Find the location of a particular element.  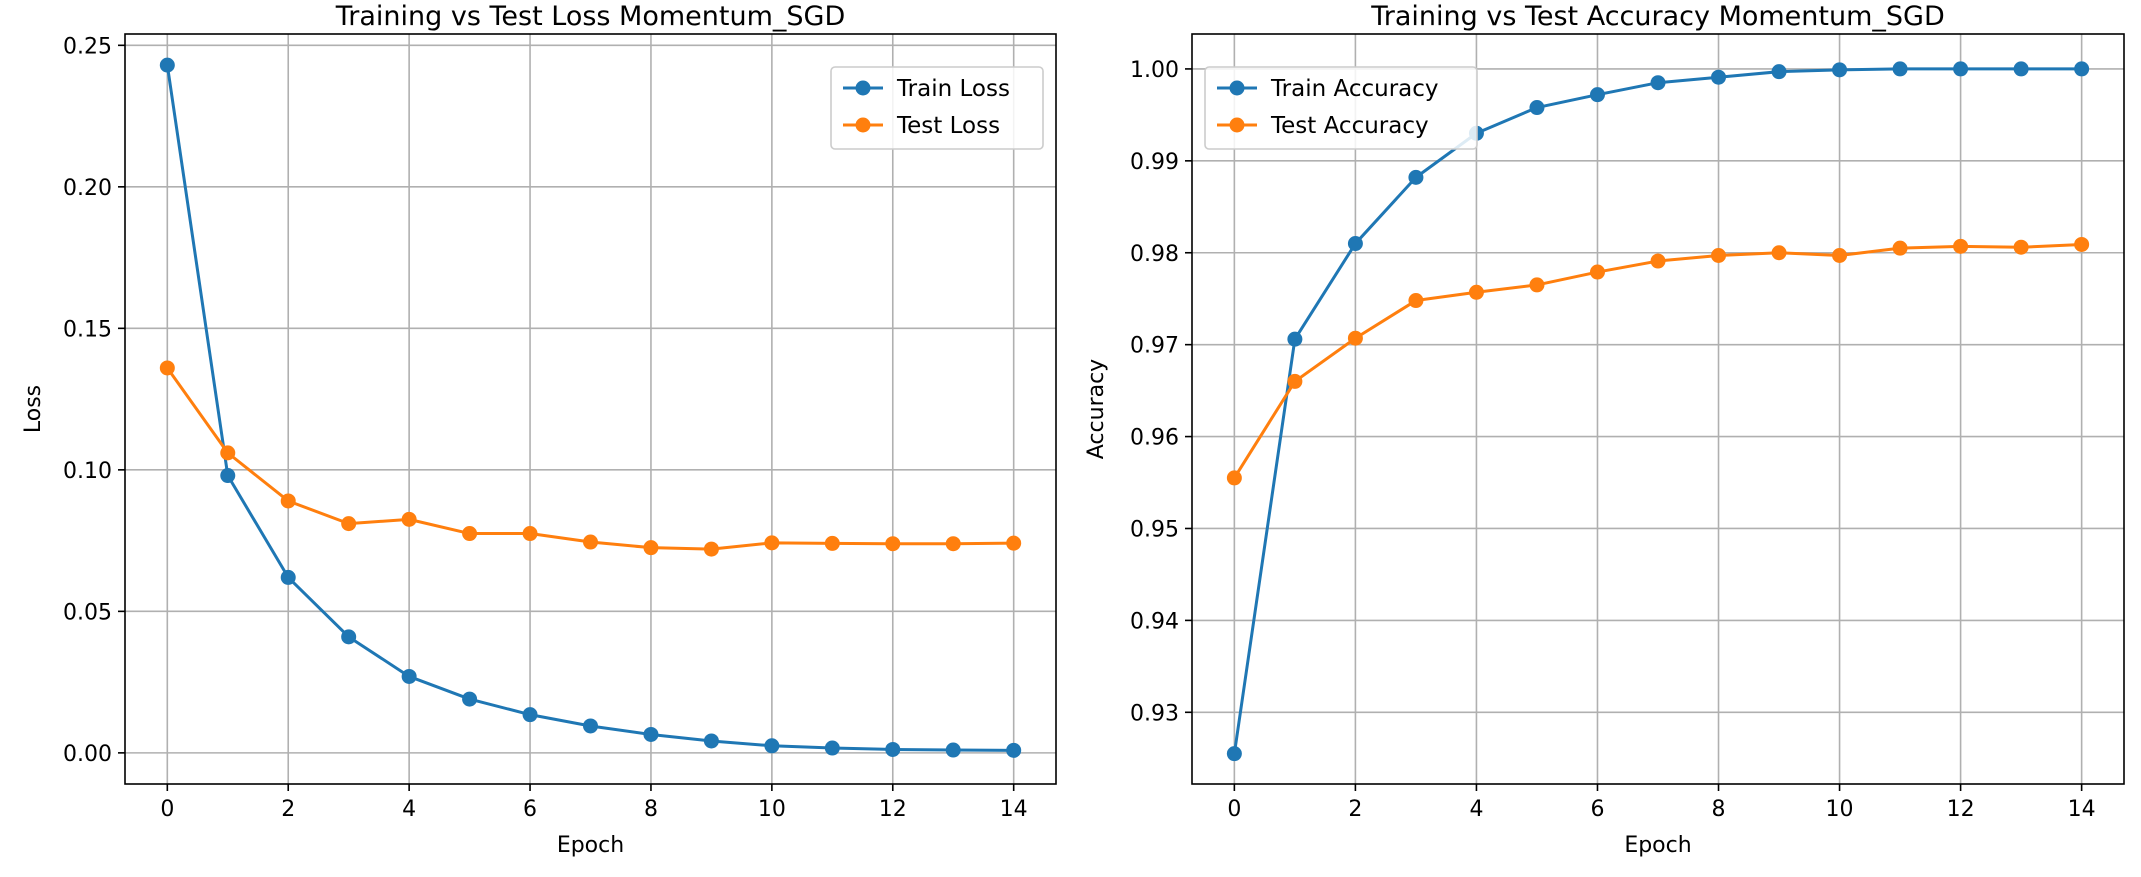

y-tick-label: 0.99 is located at coordinates (1154, 162).